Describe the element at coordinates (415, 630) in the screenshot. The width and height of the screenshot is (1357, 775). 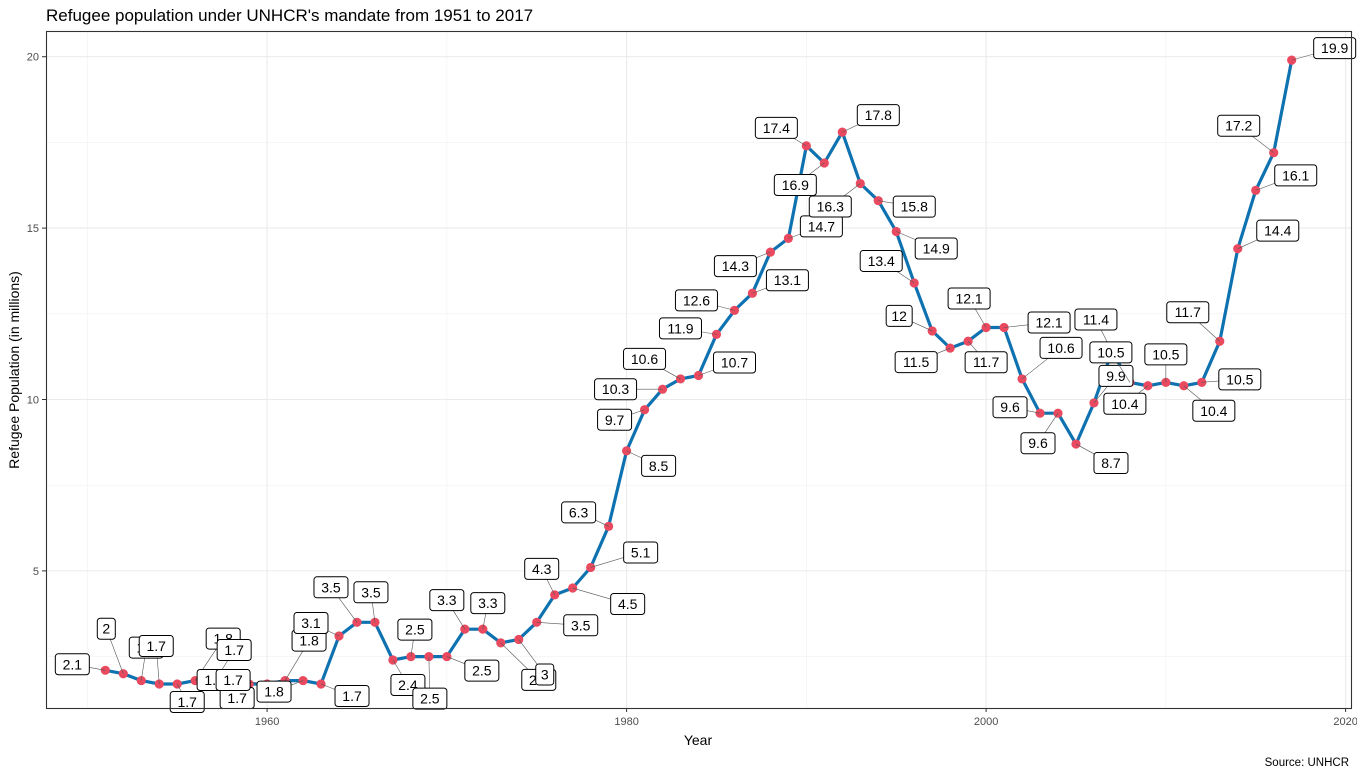
I see `data-label: 2.5` at that location.